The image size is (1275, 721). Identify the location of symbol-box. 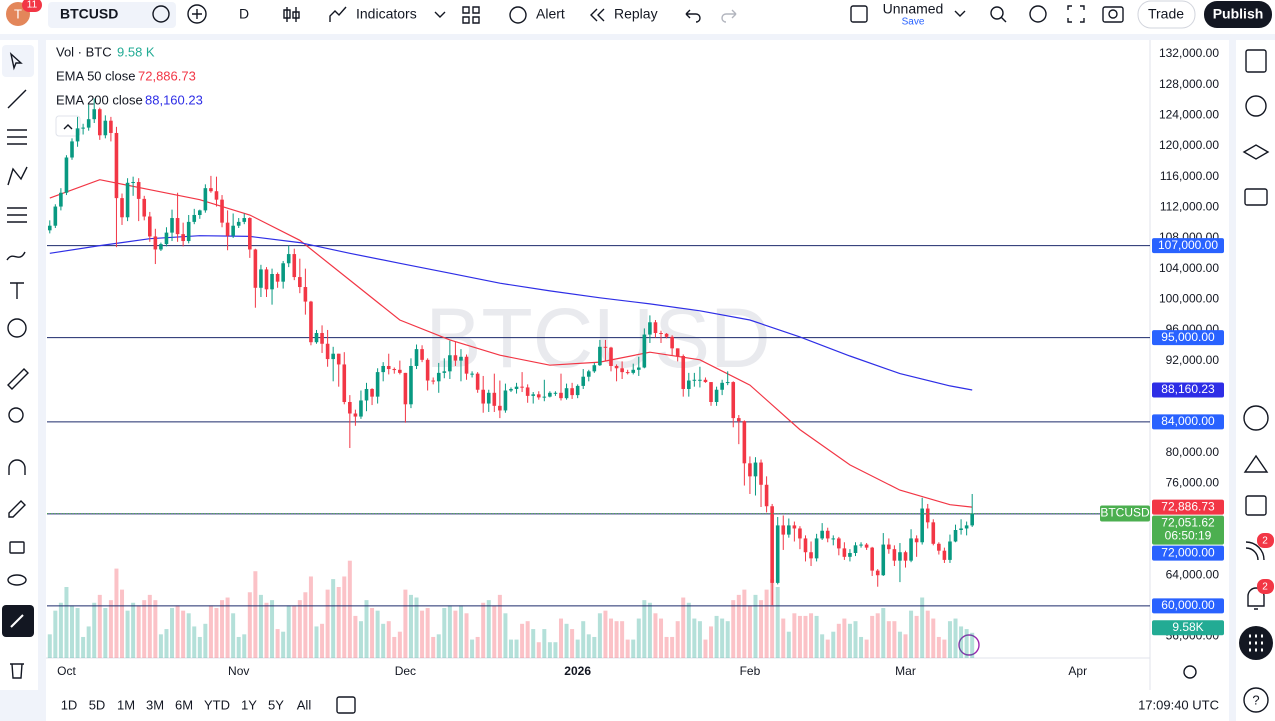
(112, 15).